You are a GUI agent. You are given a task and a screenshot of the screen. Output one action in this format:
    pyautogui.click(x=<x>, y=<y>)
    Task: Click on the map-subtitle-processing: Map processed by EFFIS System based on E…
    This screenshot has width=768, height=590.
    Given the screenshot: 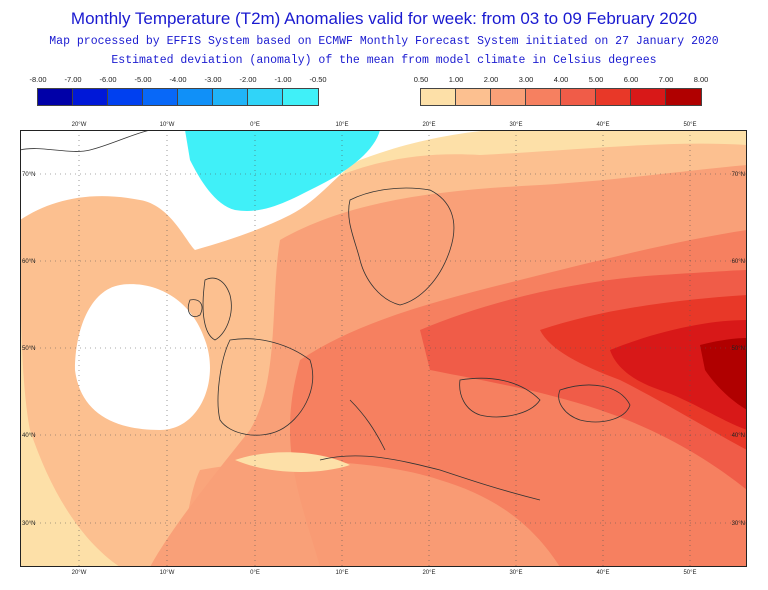 What is the action you would take?
    pyautogui.click(x=384, y=41)
    